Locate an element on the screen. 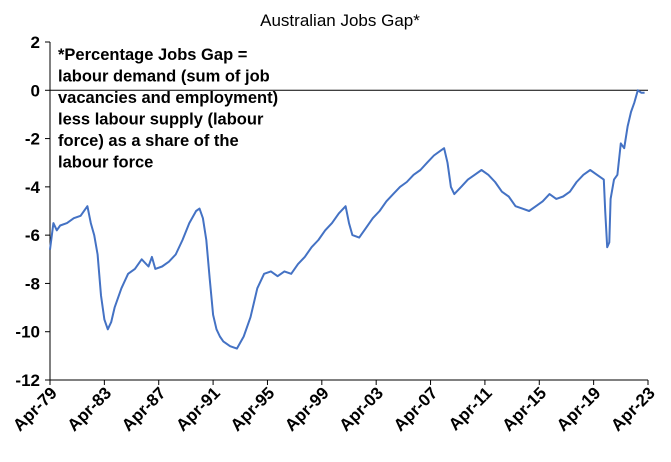  x-tick-label: Apr-23 is located at coordinates (633, 409).